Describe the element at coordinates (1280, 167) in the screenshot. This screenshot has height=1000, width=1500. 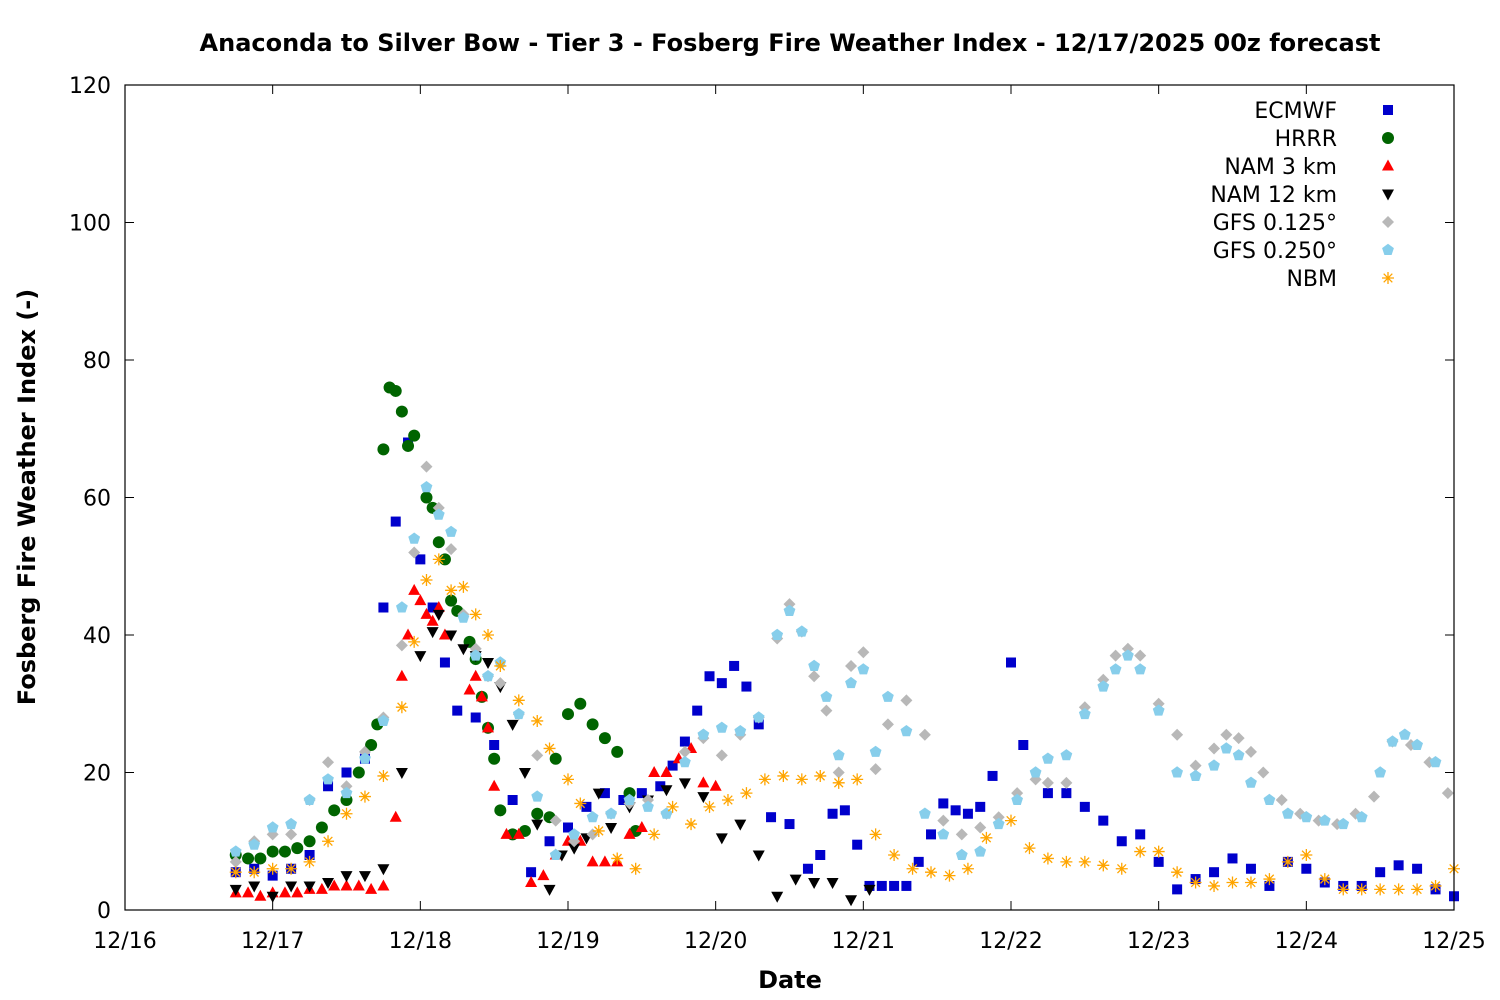
I see `legend-label-nam-3-km: NAM 3 km` at that location.